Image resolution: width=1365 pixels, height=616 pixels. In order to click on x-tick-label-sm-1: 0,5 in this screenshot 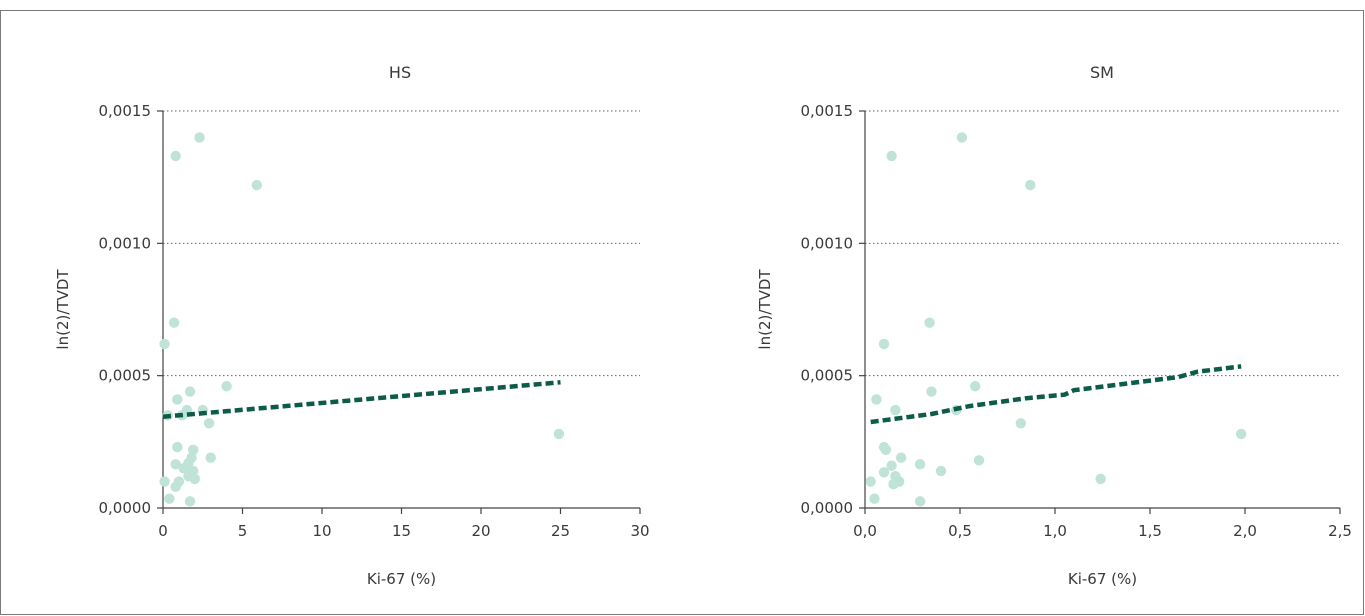, I will do `click(960, 531)`.